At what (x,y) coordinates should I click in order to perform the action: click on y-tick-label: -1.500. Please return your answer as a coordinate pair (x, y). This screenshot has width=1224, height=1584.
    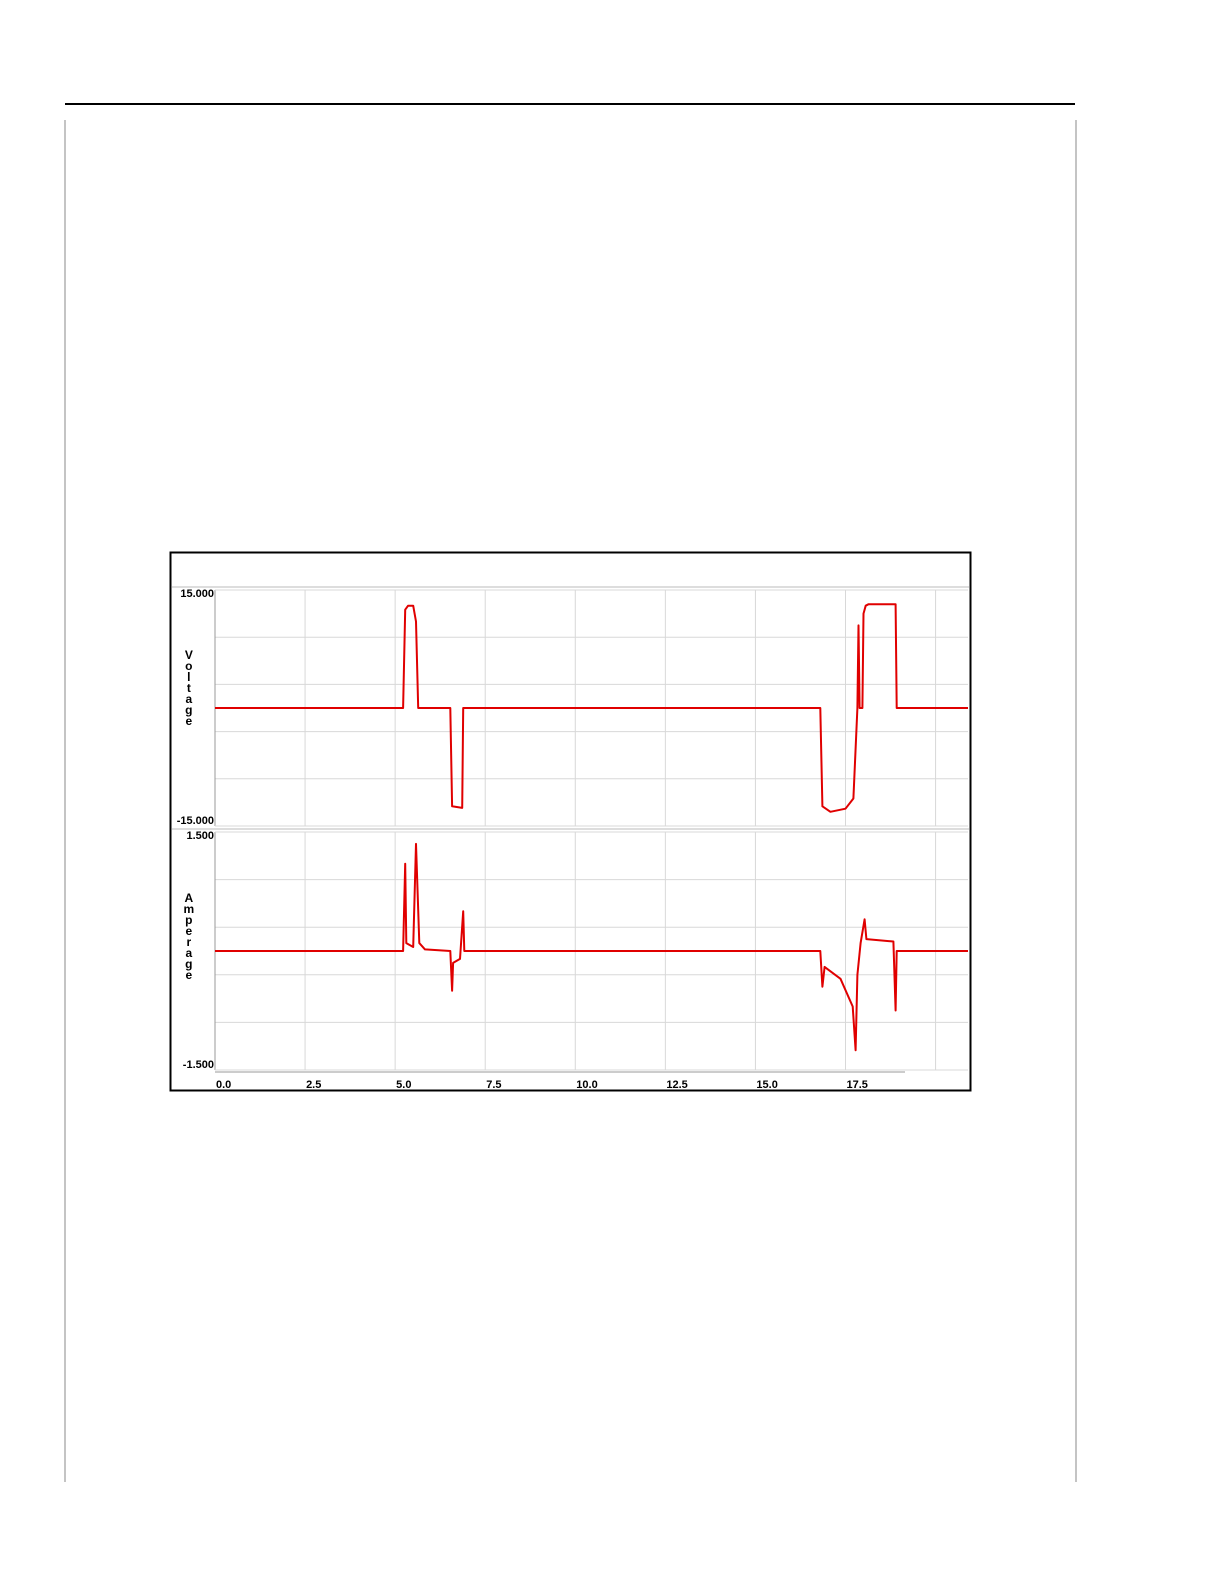
    Looking at the image, I should click on (198, 1065).